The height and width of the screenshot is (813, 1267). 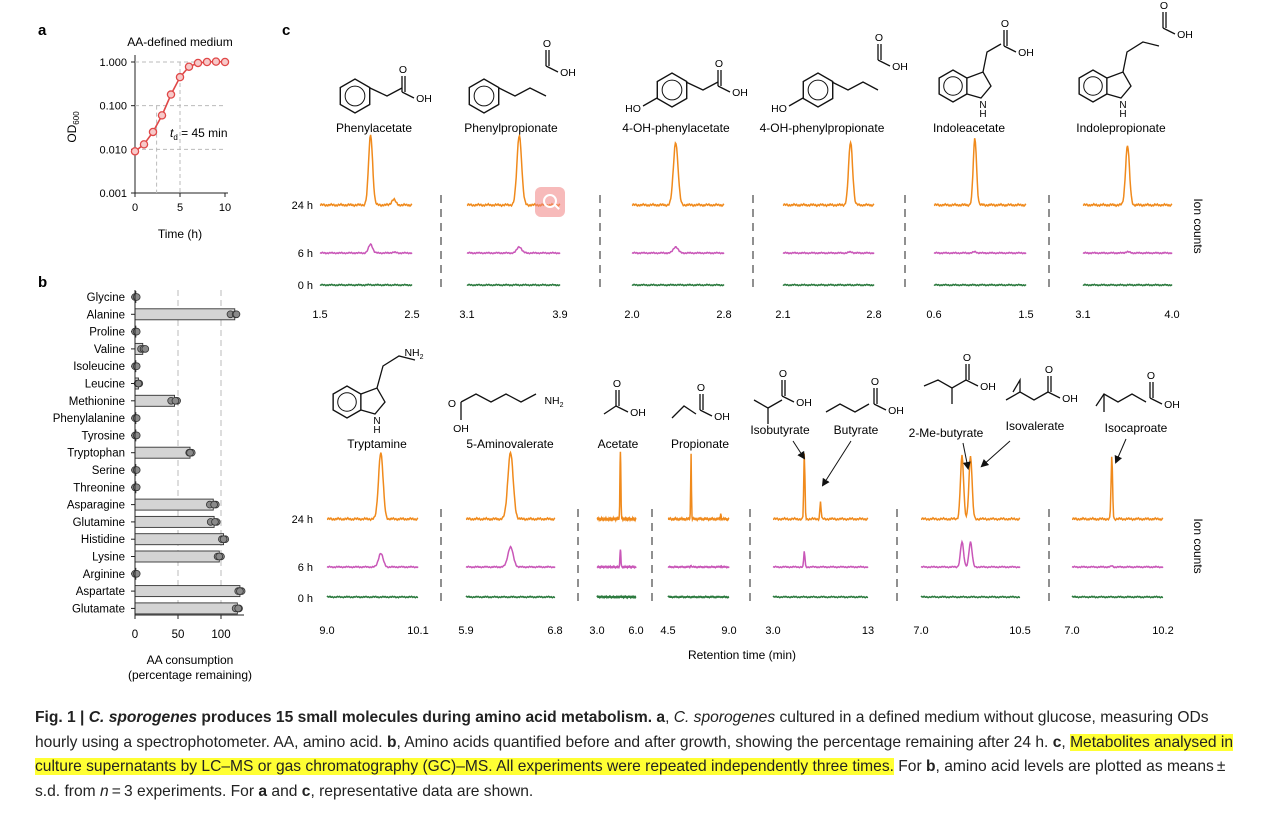 What do you see at coordinates (550, 202) in the screenshot?
I see `zoom-search-icon` at bounding box center [550, 202].